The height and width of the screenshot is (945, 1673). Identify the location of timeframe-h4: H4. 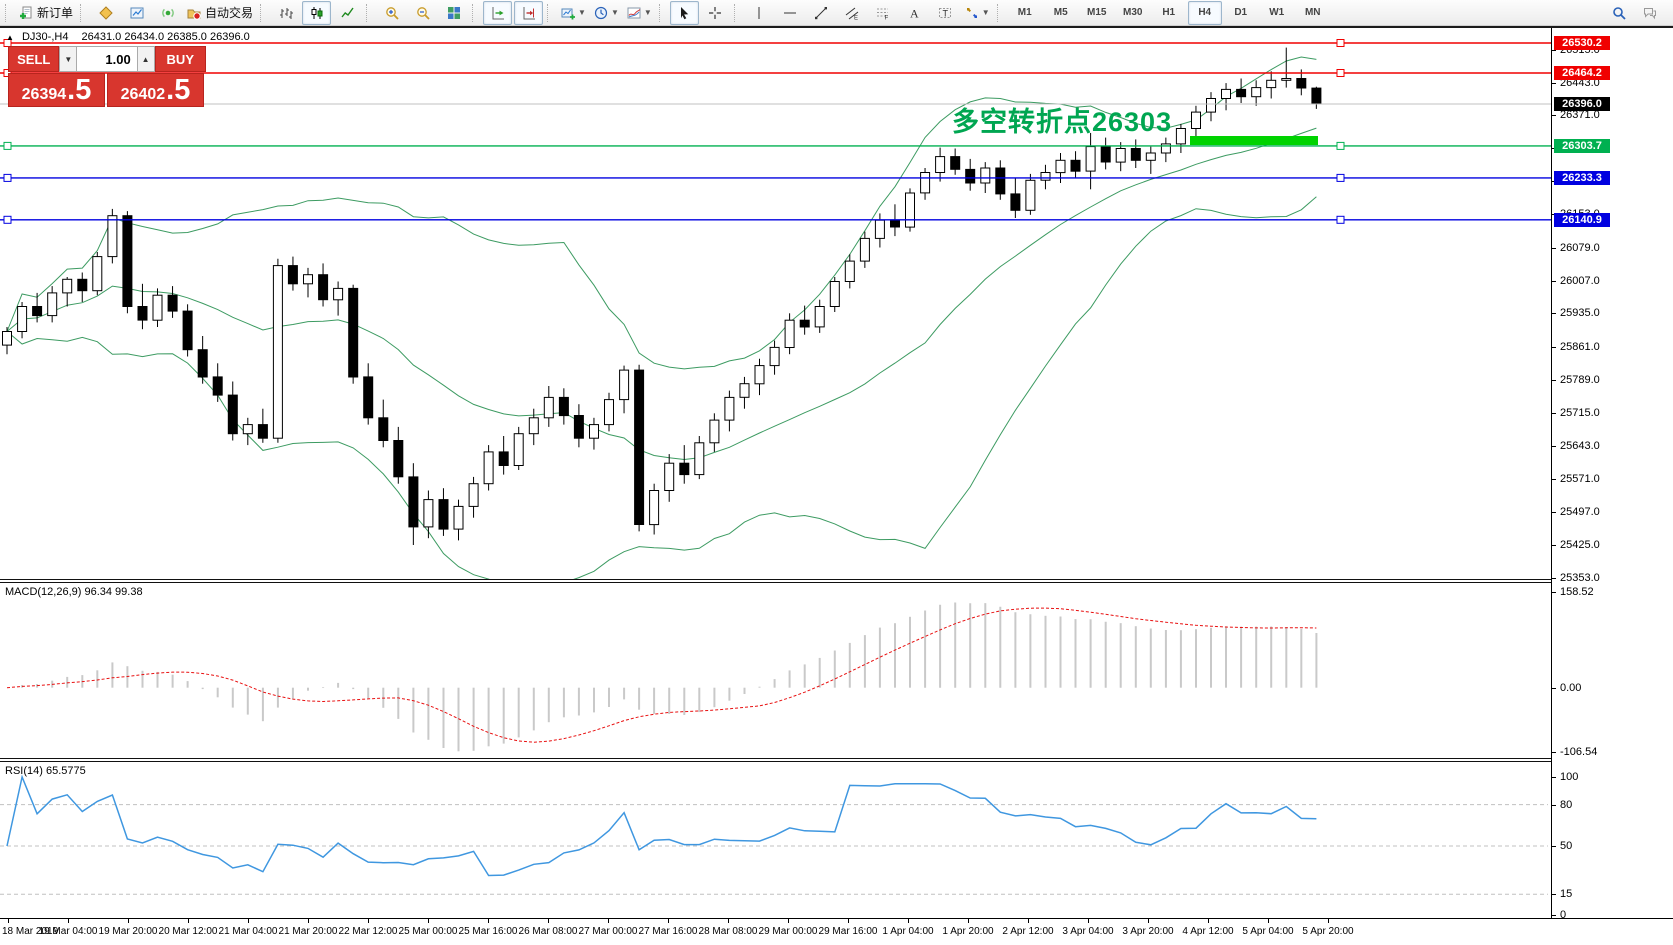
(1204, 12).